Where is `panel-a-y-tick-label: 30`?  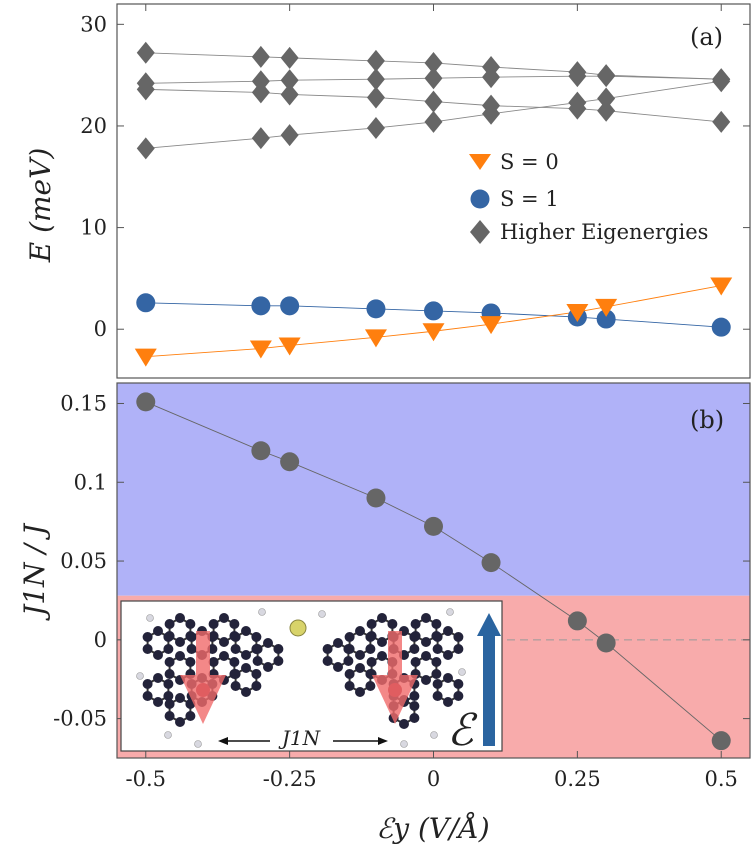 panel-a-y-tick-label: 30 is located at coordinates (93, 24).